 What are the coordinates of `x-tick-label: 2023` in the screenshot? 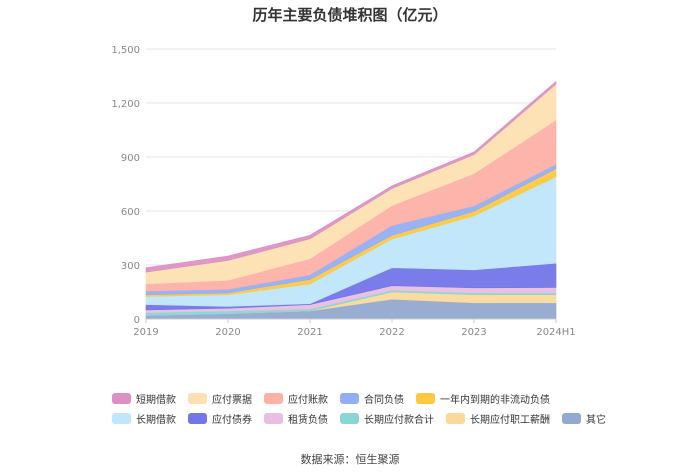 It's located at (473, 332).